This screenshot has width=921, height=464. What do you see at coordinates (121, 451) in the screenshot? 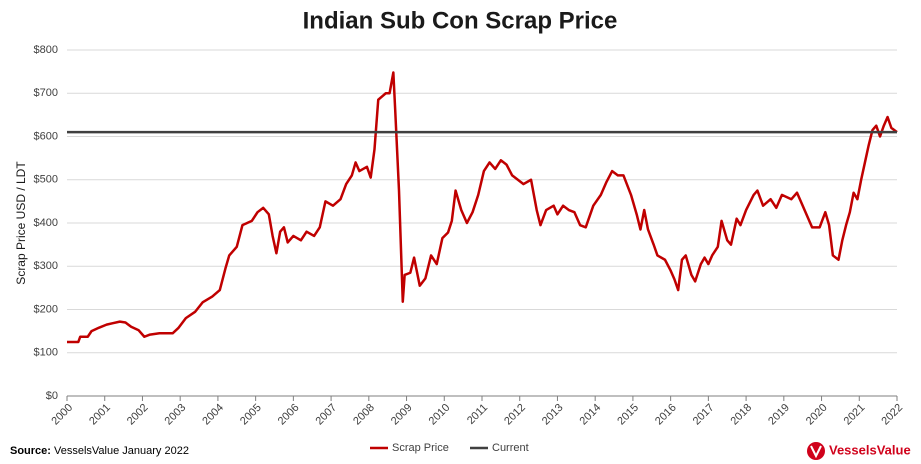
I see `source-text: VesselsValue January 2022` at bounding box center [121, 451].